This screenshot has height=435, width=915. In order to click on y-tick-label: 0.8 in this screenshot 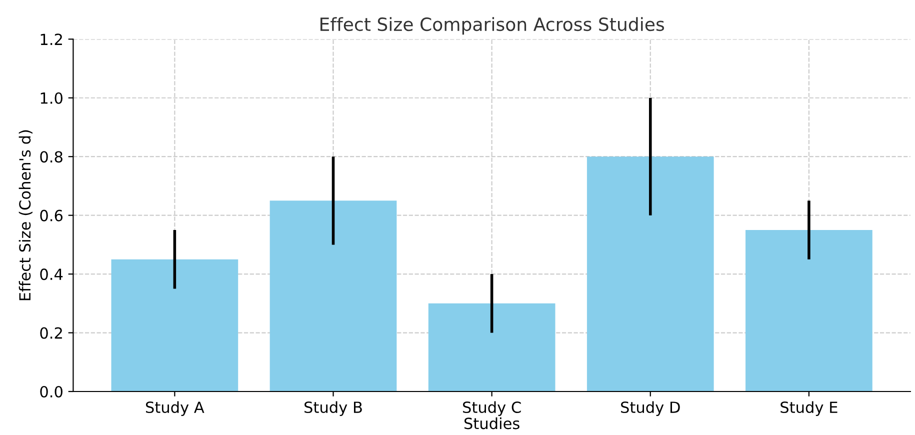, I will do `click(51, 157)`.